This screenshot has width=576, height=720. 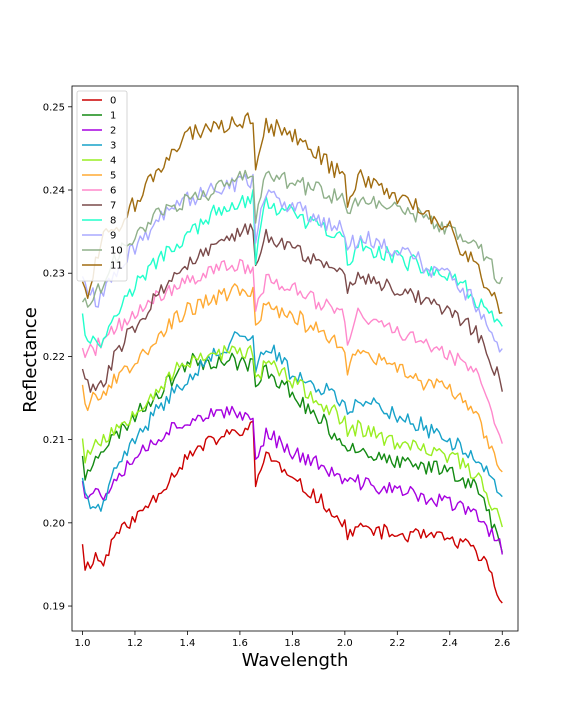 What do you see at coordinates (113, 191) in the screenshot?
I see `legend-label: 6` at bounding box center [113, 191].